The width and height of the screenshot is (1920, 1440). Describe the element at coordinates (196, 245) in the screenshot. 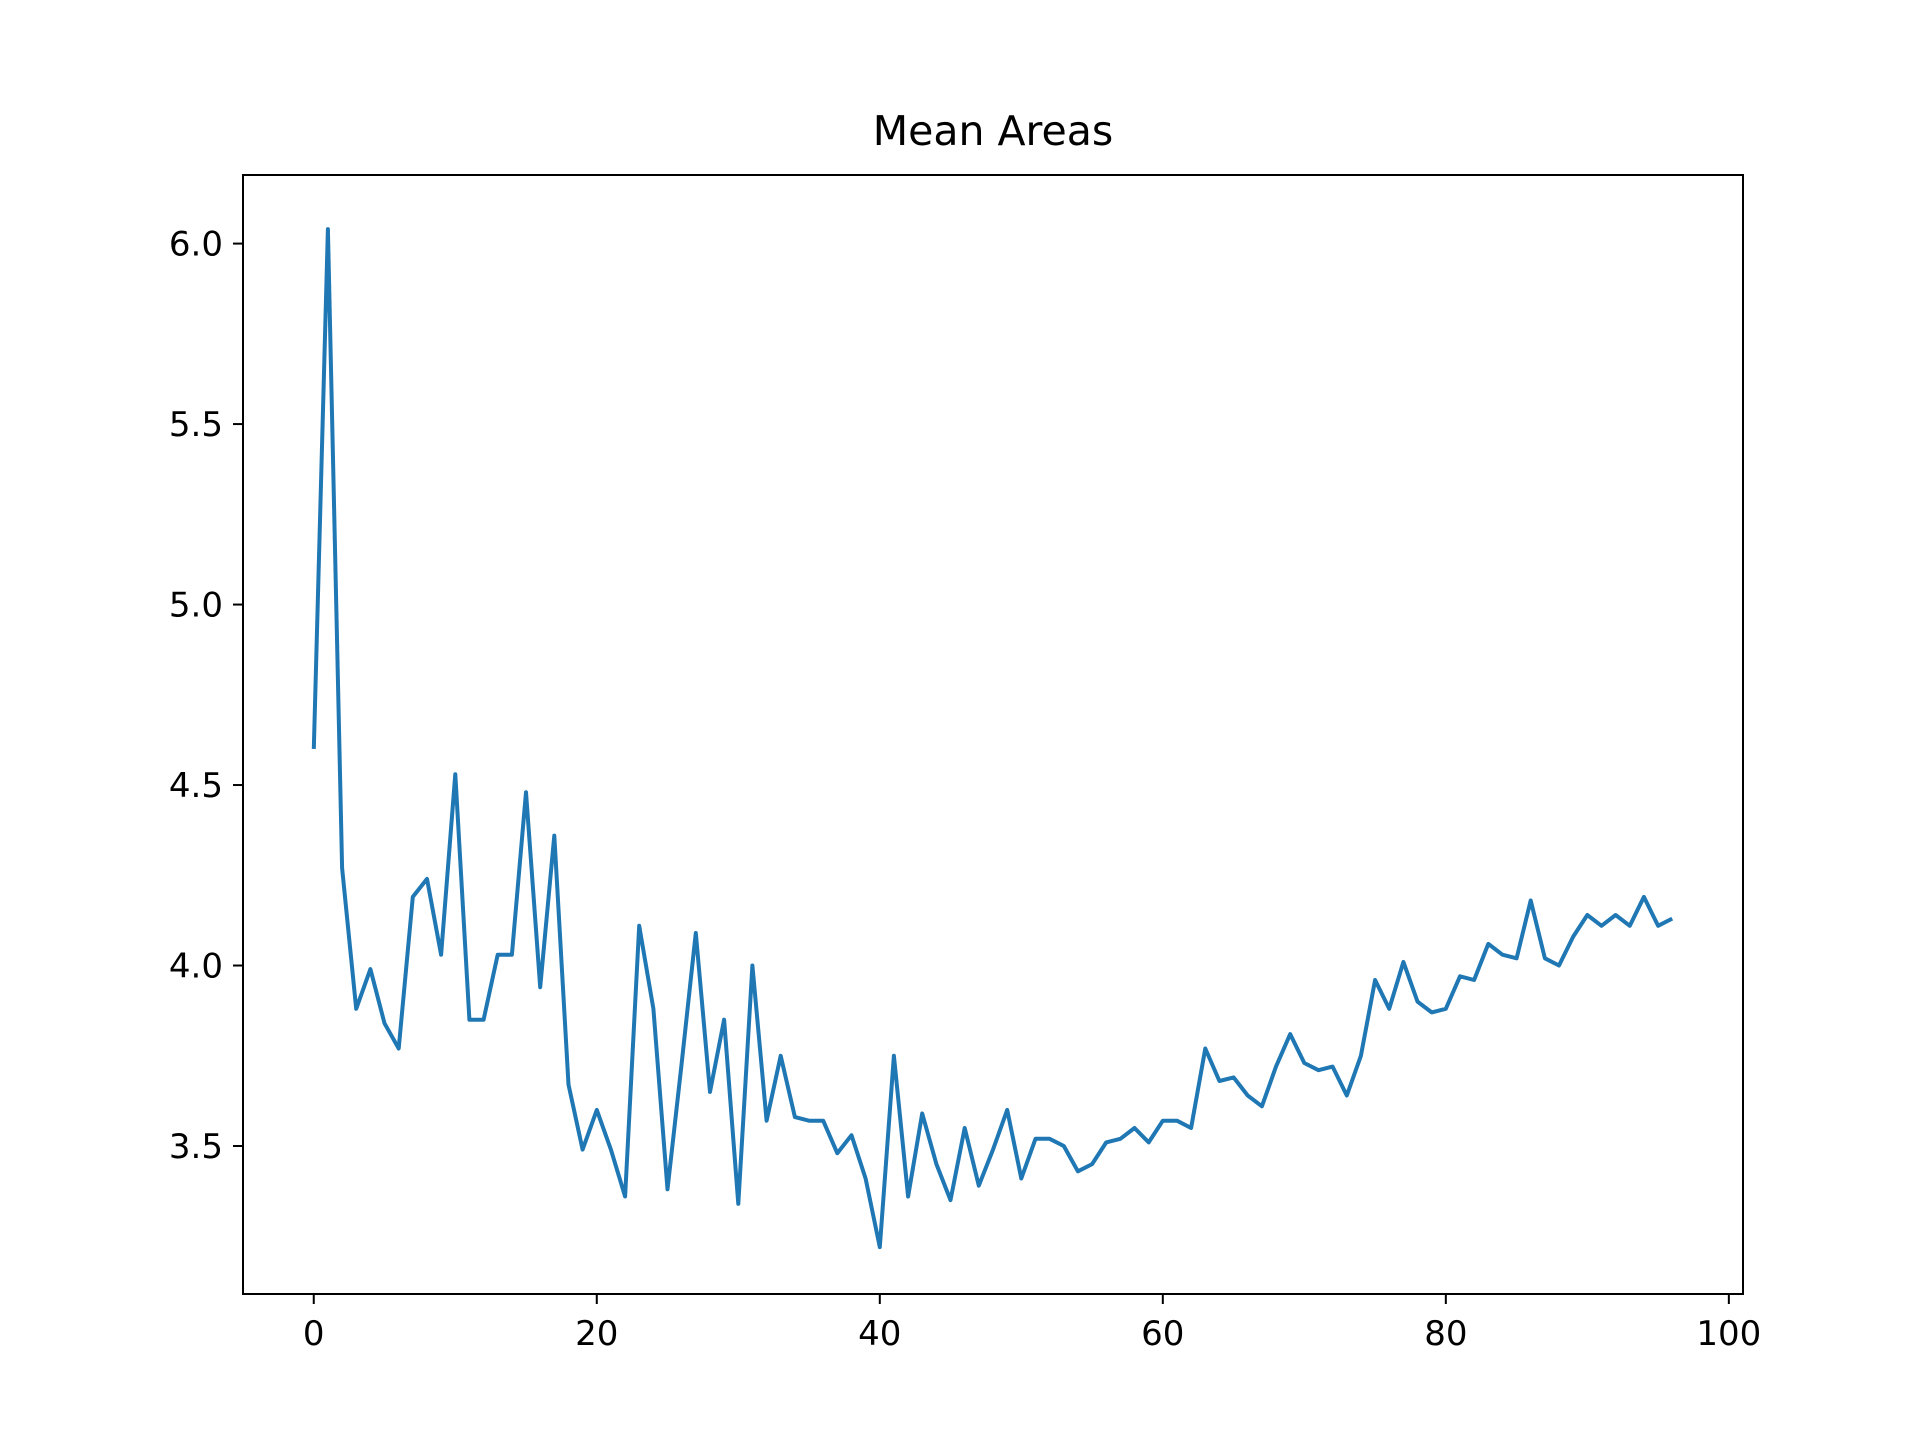

I see `y-tick-label: 6.0` at that location.